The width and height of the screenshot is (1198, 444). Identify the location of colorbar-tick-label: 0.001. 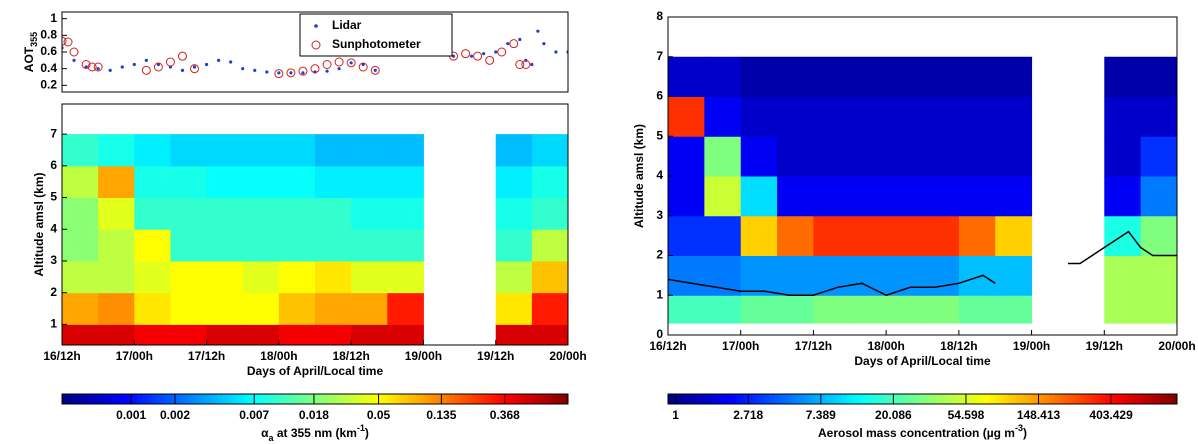
(131, 415).